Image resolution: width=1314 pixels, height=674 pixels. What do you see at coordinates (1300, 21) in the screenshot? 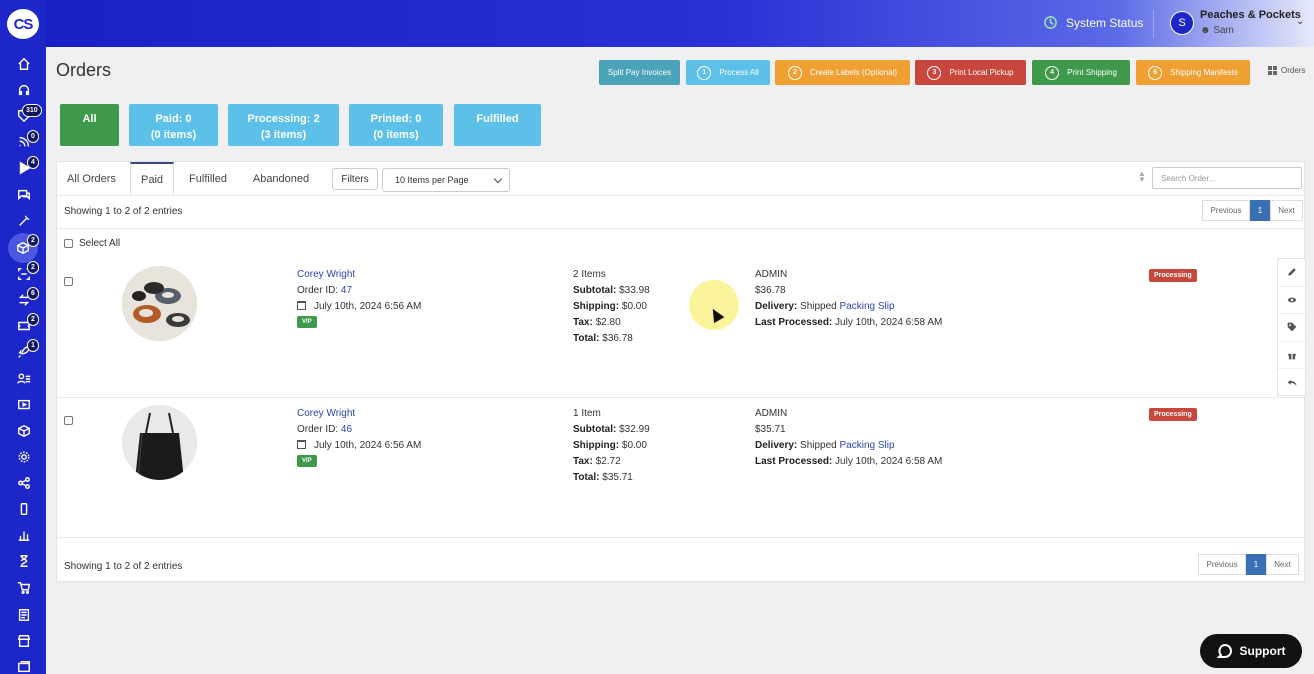
I see `chevron-down-icon: ⌄` at bounding box center [1300, 21].